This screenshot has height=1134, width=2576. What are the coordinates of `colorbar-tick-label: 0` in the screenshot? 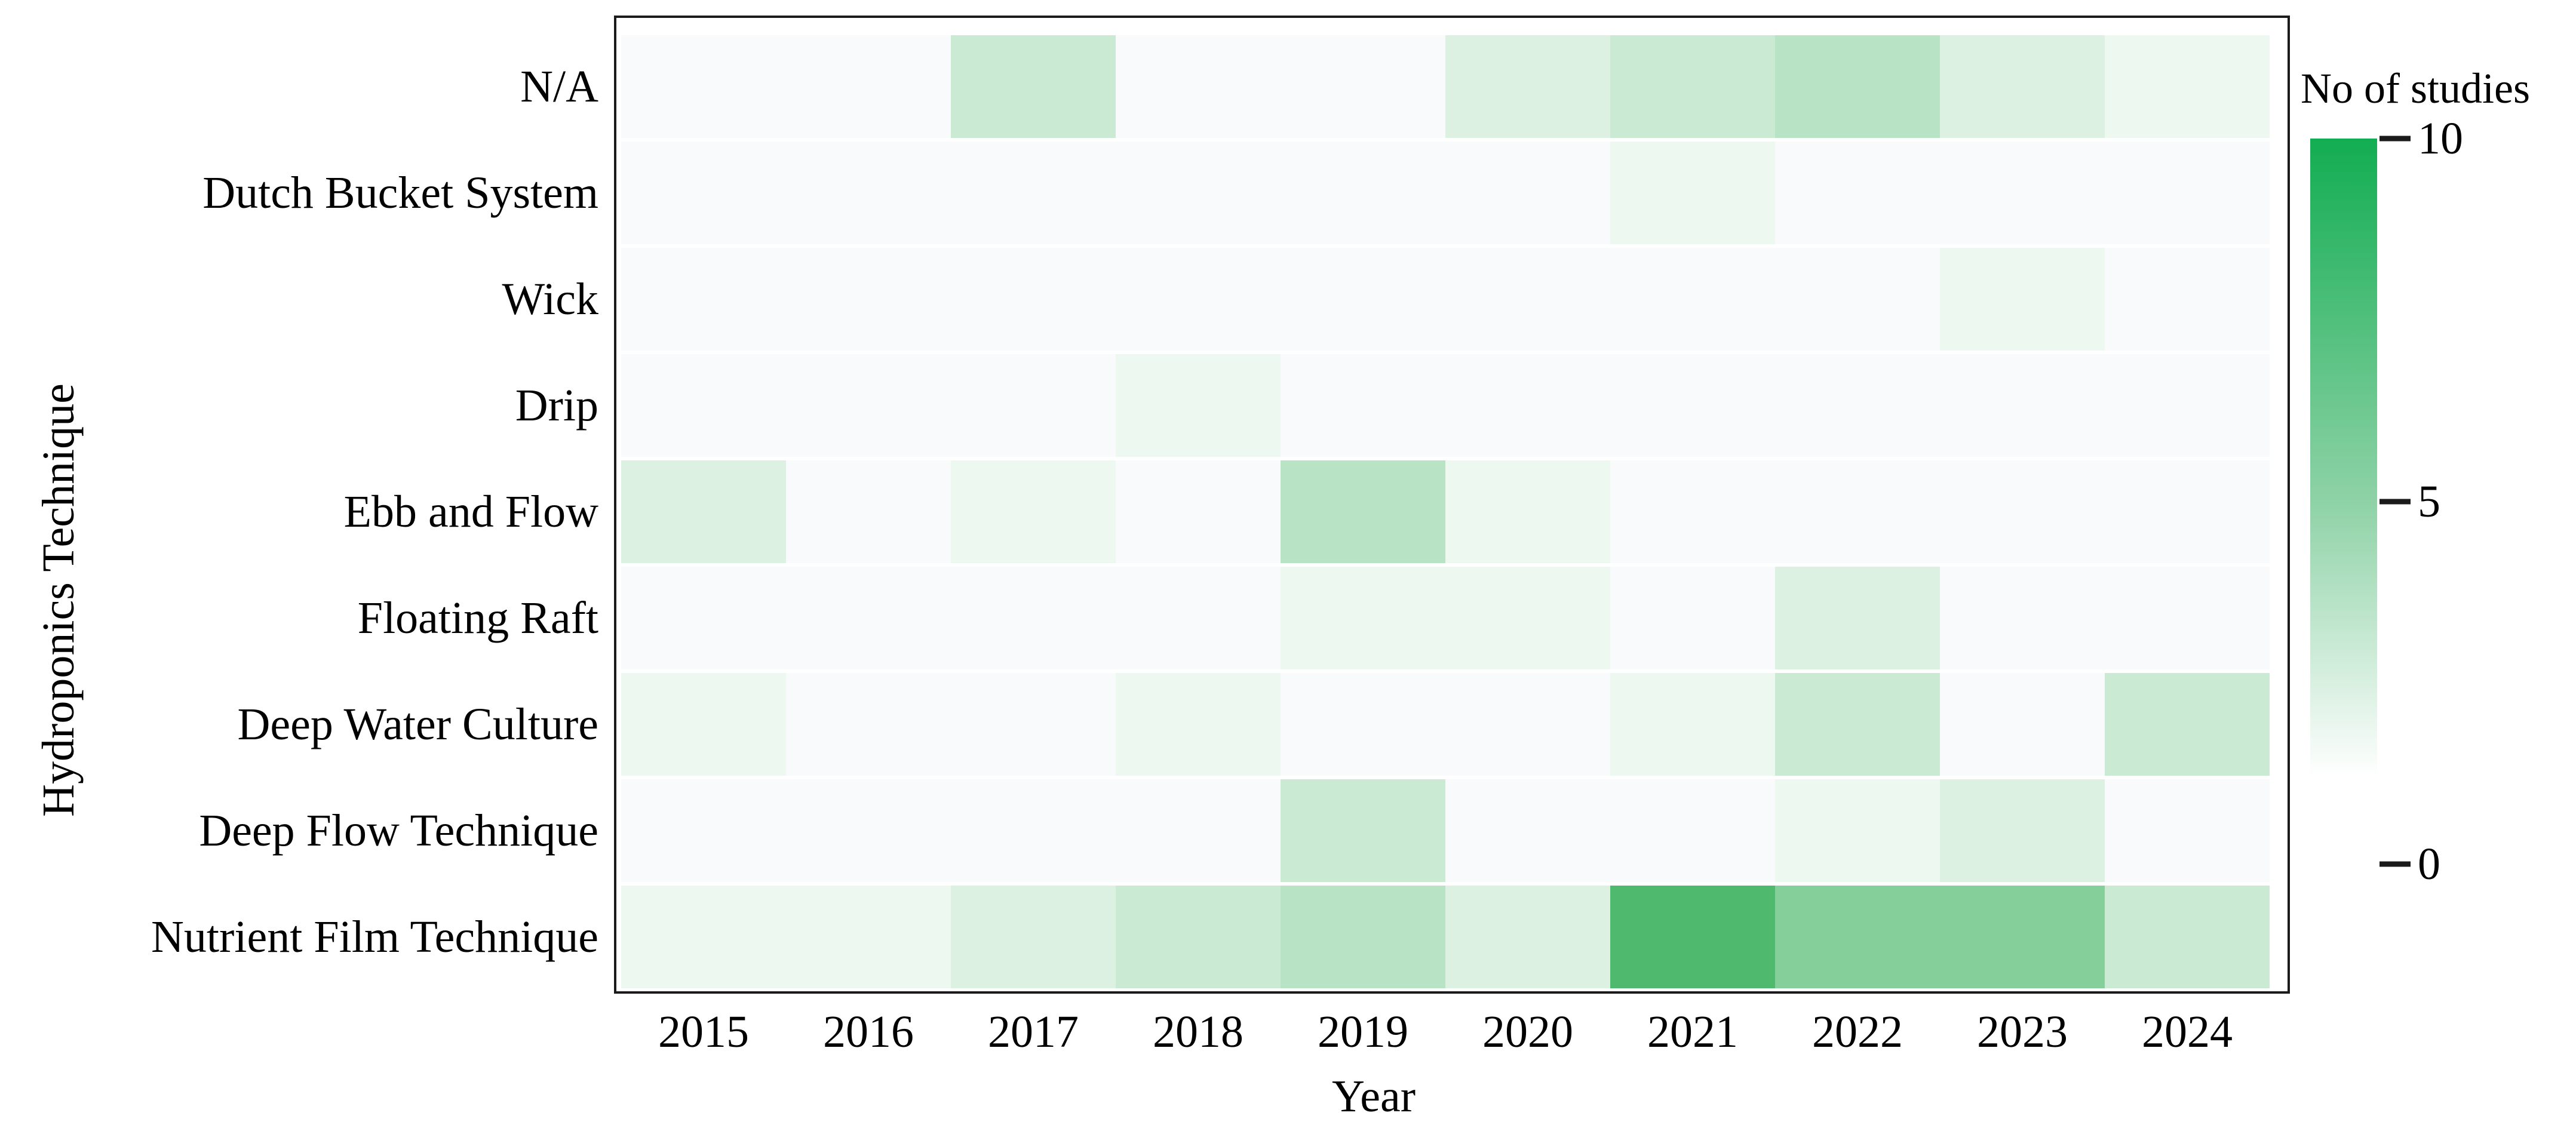 It's located at (2429, 864).